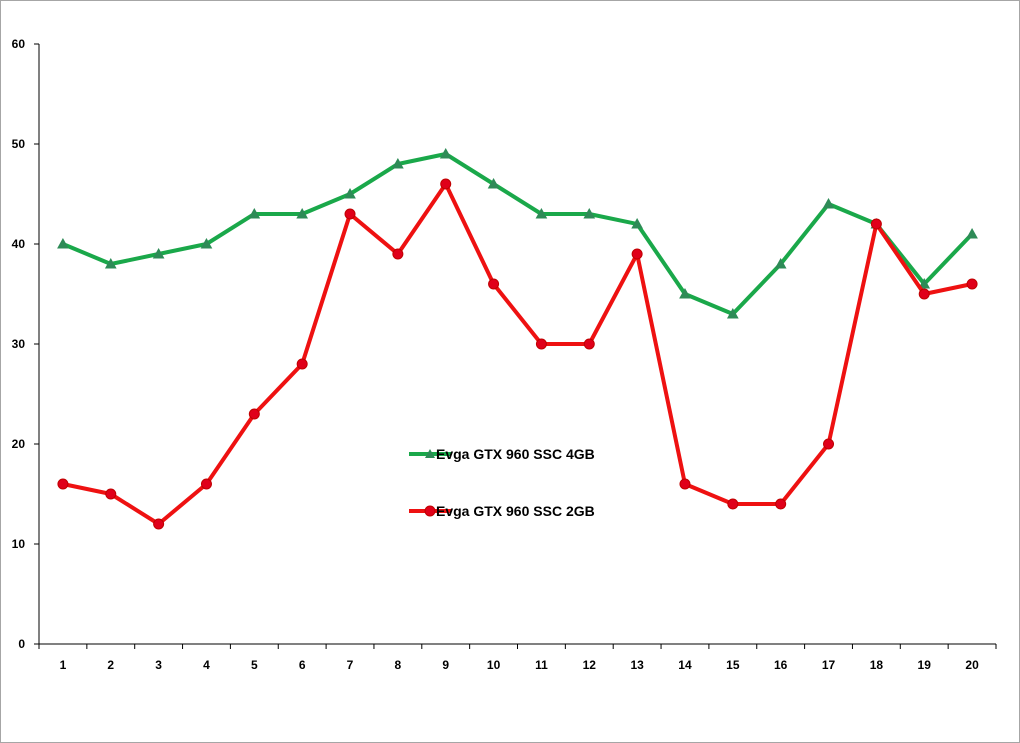 The height and width of the screenshot is (743, 1020). I want to click on x-tick-label: 18, so click(877, 665).